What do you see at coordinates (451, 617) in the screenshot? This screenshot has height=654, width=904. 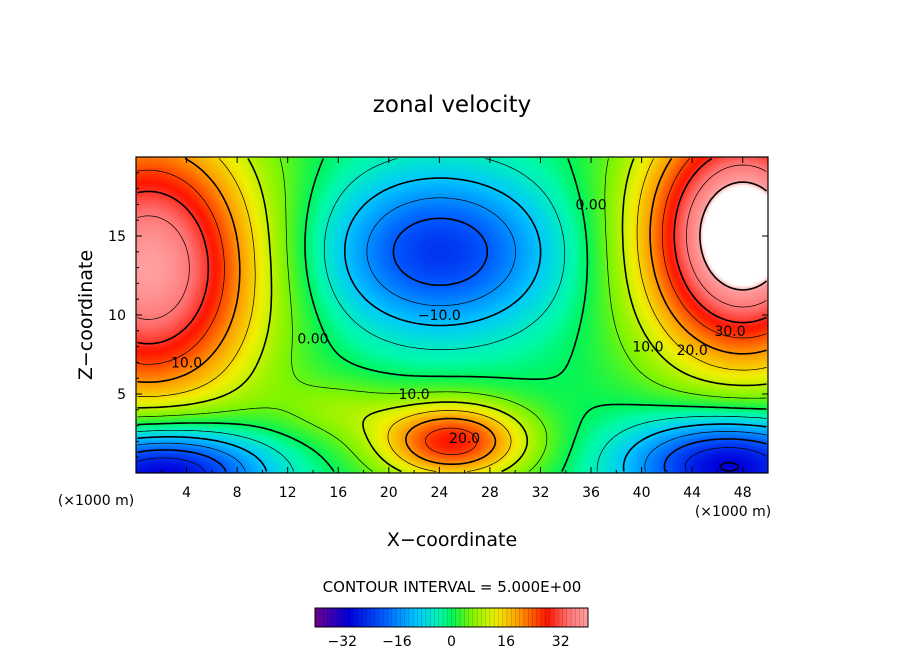 I see `colorbar-stripes` at bounding box center [451, 617].